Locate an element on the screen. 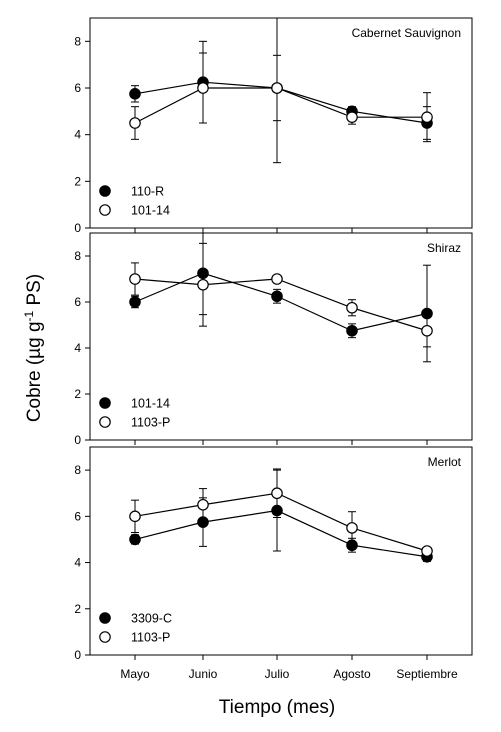 The width and height of the screenshot is (501, 732). legend-label: 3309-C is located at coordinates (151, 619).